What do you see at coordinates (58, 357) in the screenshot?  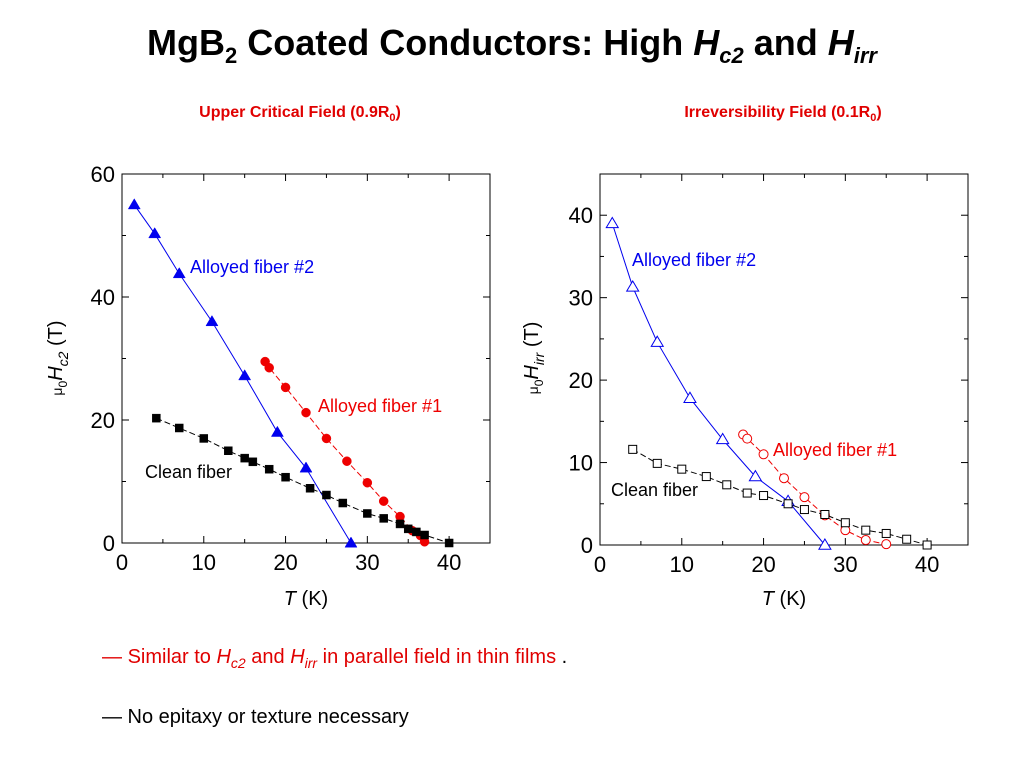 I see `y-axis-label: μ0Hc2 (T)` at bounding box center [58, 357].